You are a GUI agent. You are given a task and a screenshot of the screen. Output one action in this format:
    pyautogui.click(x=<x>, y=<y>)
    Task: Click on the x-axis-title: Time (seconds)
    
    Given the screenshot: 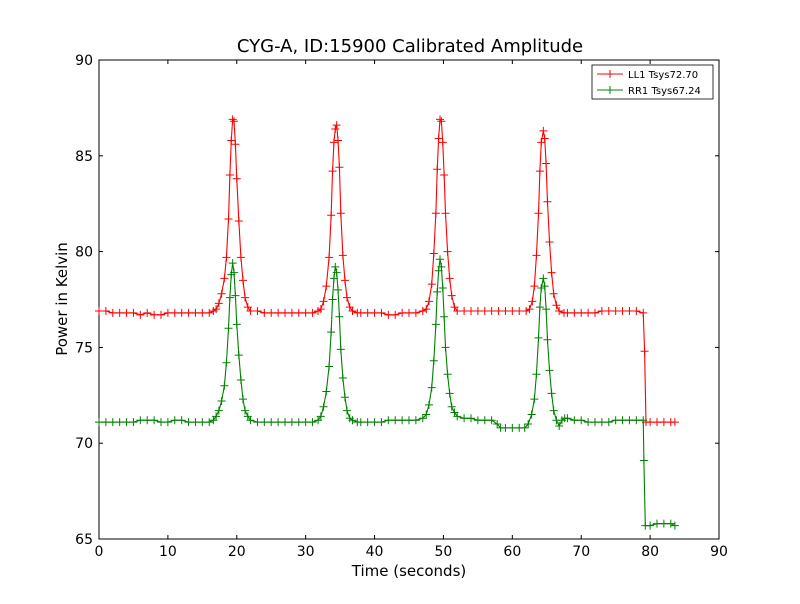 What is the action you would take?
    pyautogui.click(x=409, y=571)
    